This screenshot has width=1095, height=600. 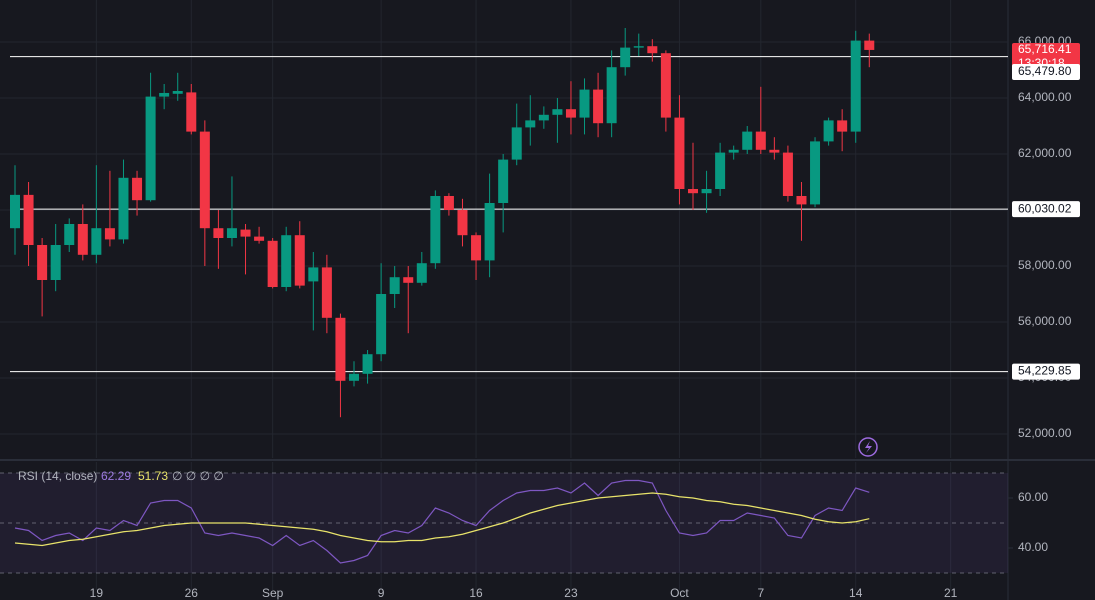 What do you see at coordinates (1045, 433) in the screenshot?
I see `y-tick-label: 52,000.00` at bounding box center [1045, 433].